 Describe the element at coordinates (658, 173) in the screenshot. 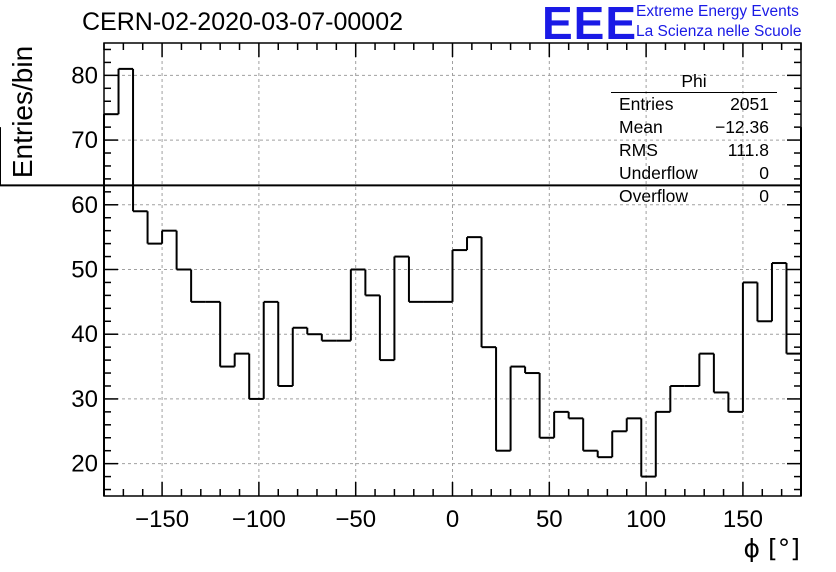

I see `stats-label: Underflow` at that location.